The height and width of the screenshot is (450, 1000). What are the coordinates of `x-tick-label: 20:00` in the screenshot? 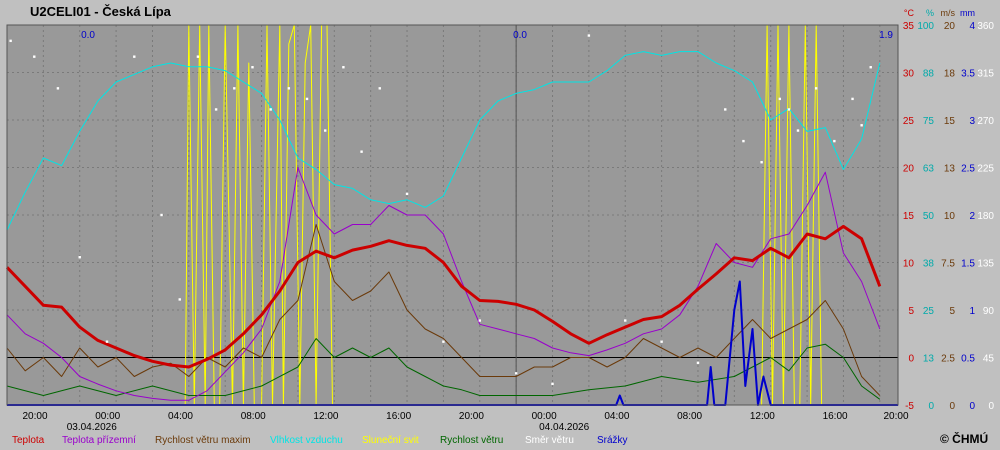 It's located at (895, 416).